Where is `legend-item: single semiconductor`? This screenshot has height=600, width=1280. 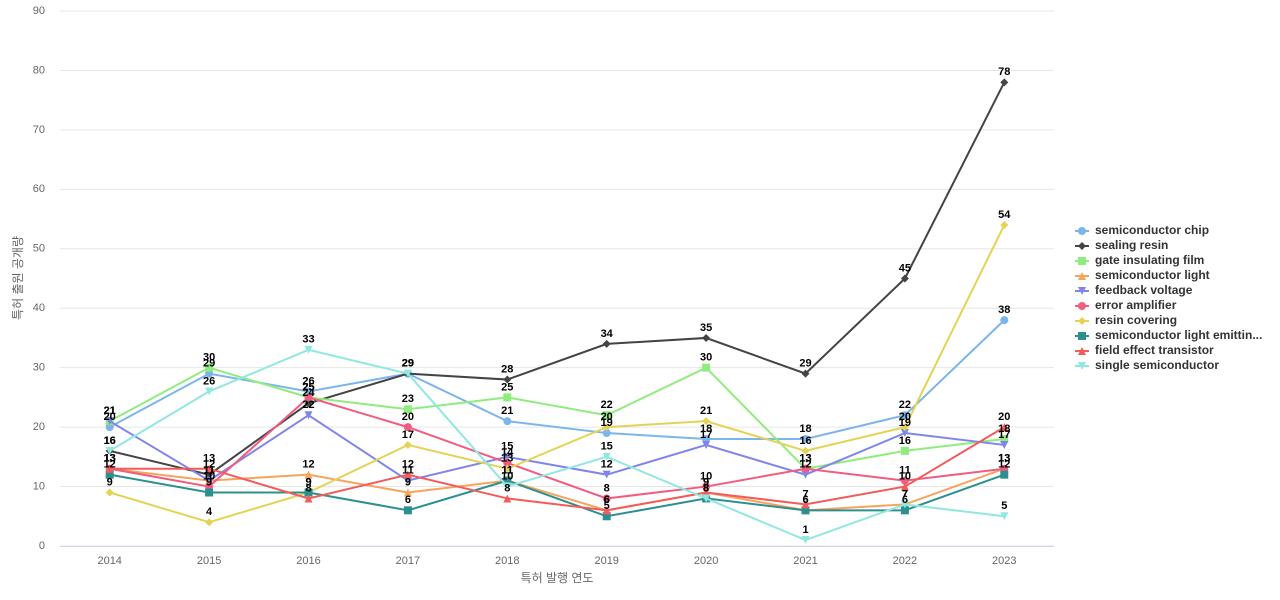
legend-item: single semiconductor is located at coordinates (1147, 365).